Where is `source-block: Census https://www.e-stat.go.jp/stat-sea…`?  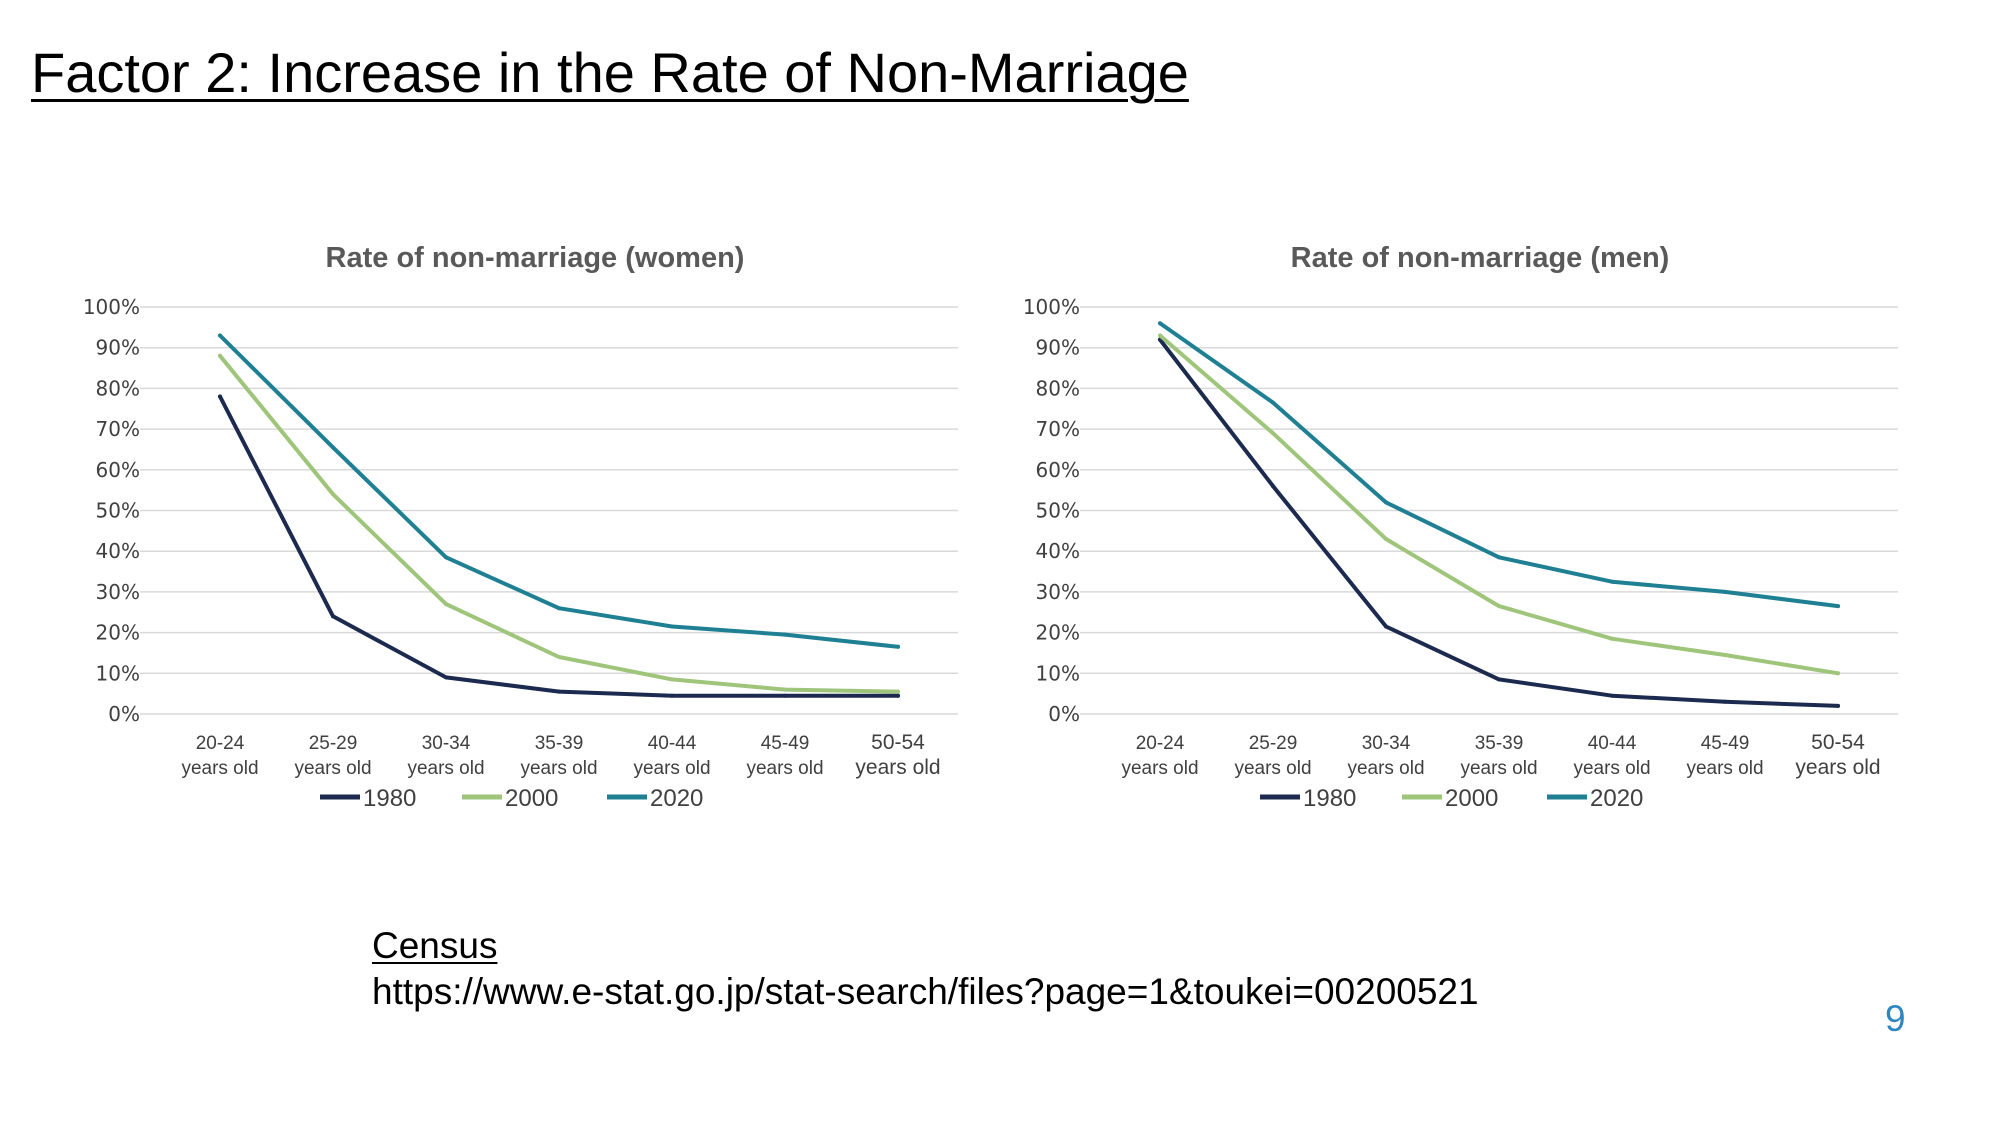 source-block: Census https://www.e-stat.go.jp/stat-sea… is located at coordinates (925, 969).